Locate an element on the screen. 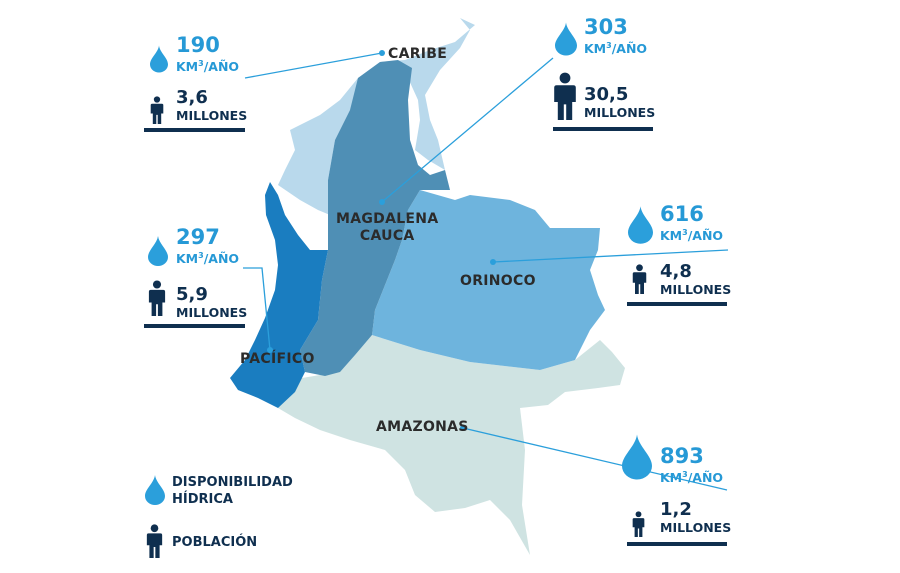 Image resolution: width=900 pixels, height=573 pixels. population-value: 30,5 is located at coordinates (606, 94).